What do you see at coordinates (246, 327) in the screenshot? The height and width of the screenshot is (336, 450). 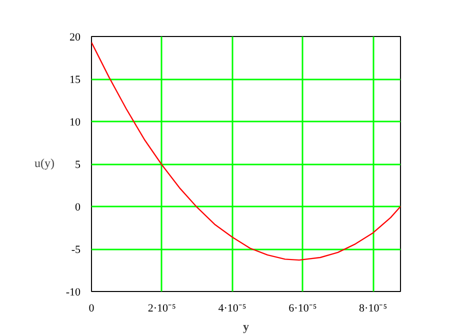 I see `x-axis-title: y` at bounding box center [246, 327].